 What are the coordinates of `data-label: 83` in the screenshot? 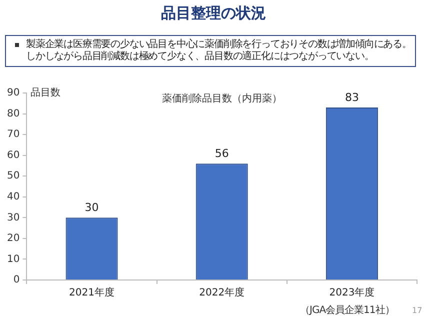 It's located at (351, 97).